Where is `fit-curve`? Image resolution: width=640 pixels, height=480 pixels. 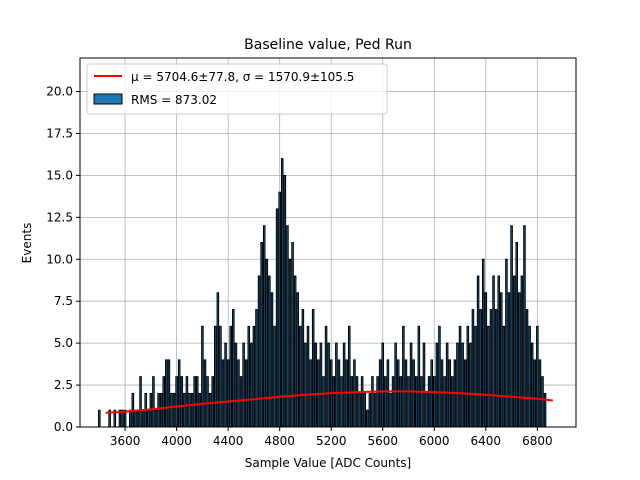 fit-curve is located at coordinates (329, 402).